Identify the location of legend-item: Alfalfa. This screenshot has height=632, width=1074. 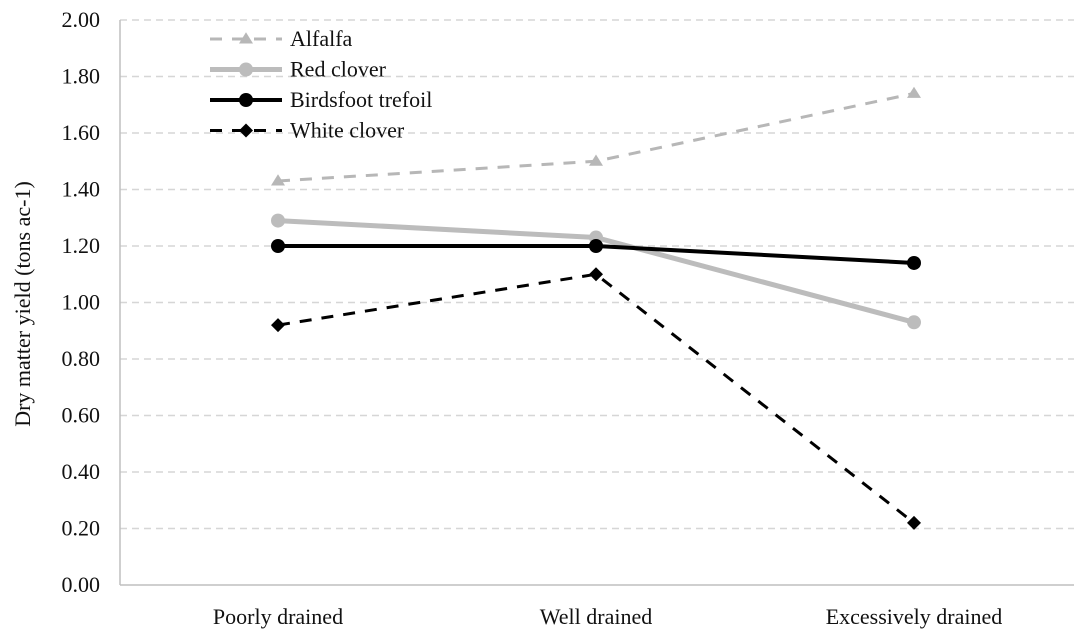
(281, 38).